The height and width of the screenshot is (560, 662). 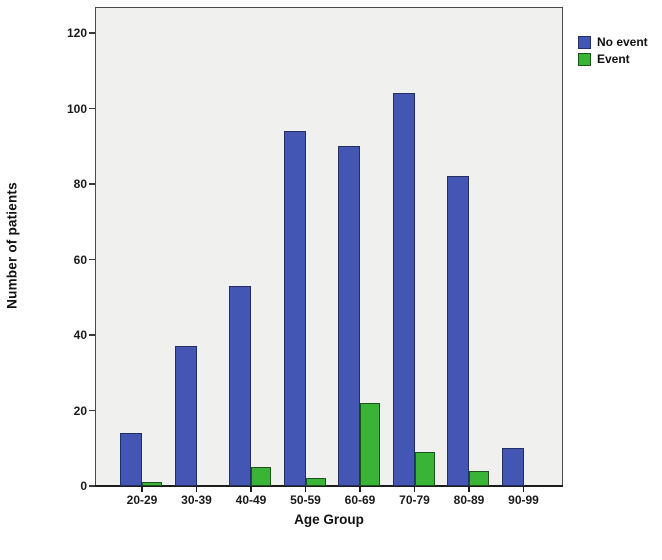 What do you see at coordinates (469, 500) in the screenshot?
I see `x-tick-label-80-89: 80-89` at bounding box center [469, 500].